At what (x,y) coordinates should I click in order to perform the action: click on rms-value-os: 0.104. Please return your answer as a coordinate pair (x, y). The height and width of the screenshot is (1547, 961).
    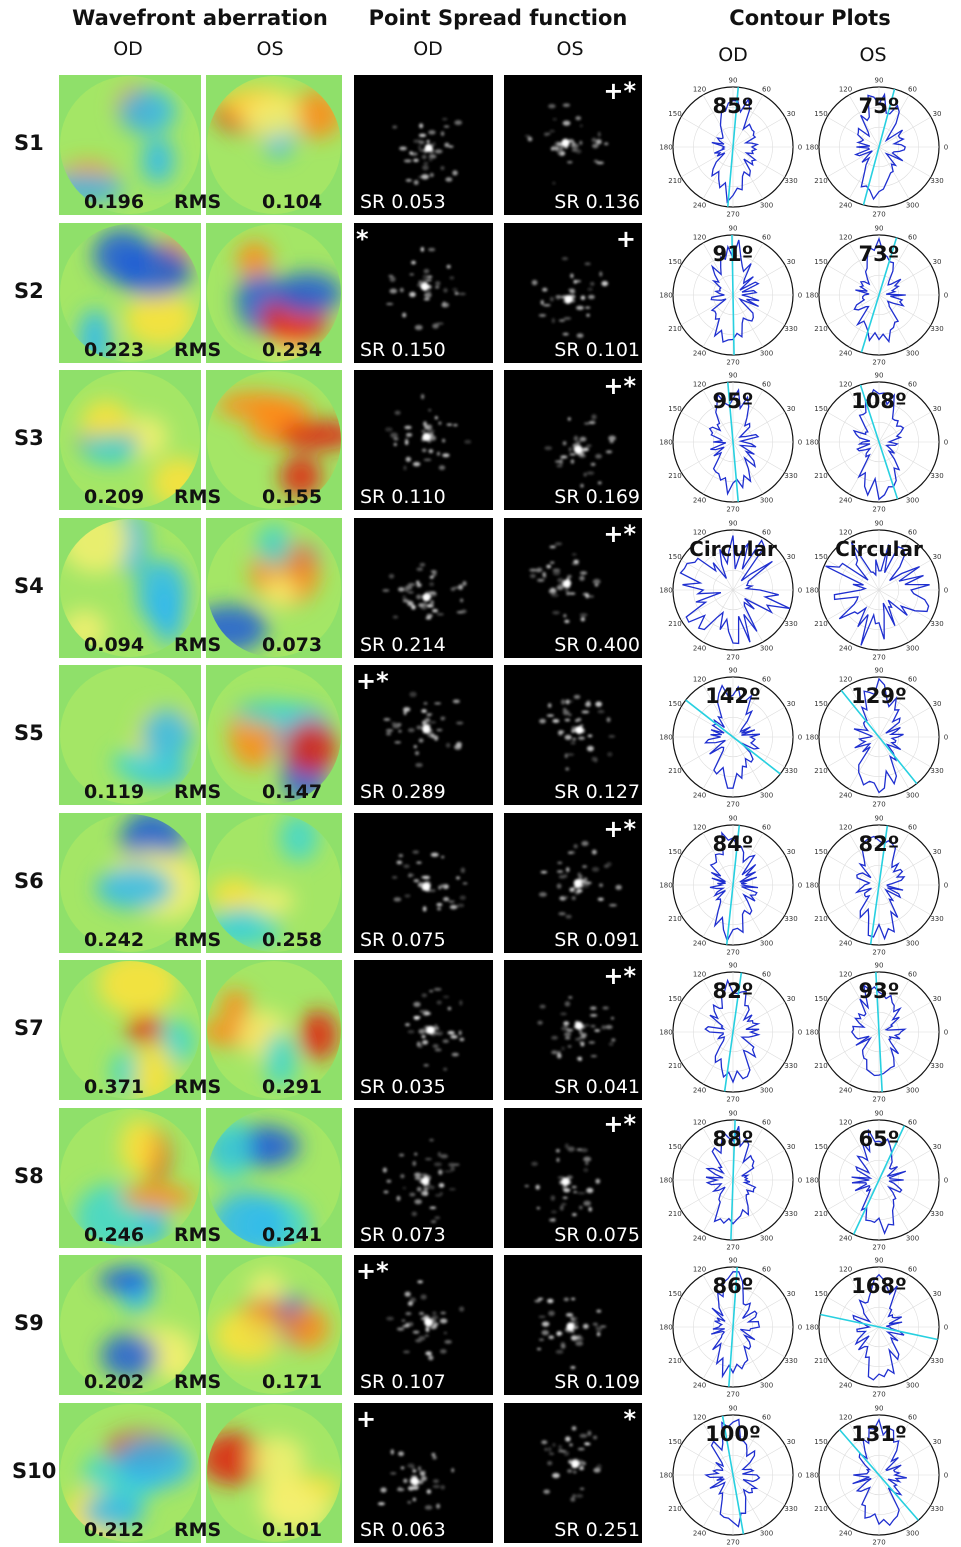
    Looking at the image, I should click on (292, 202).